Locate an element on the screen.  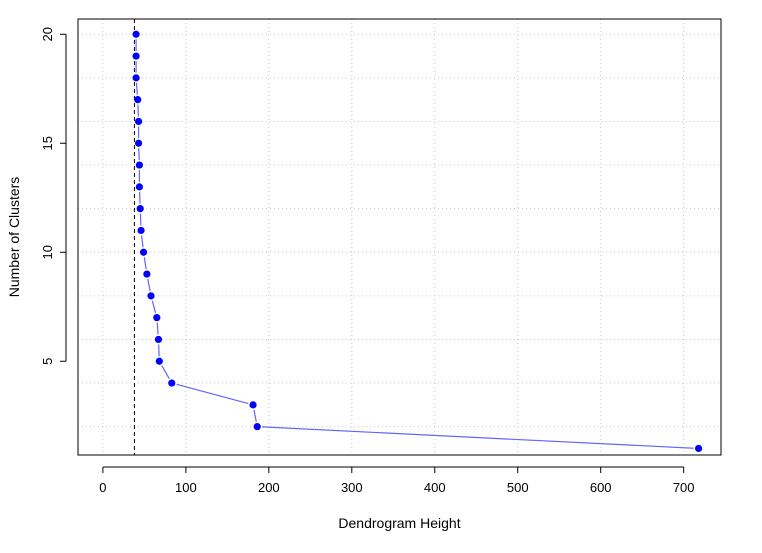
y-axis: 5 10 15 20 is located at coordinates (53, 196).